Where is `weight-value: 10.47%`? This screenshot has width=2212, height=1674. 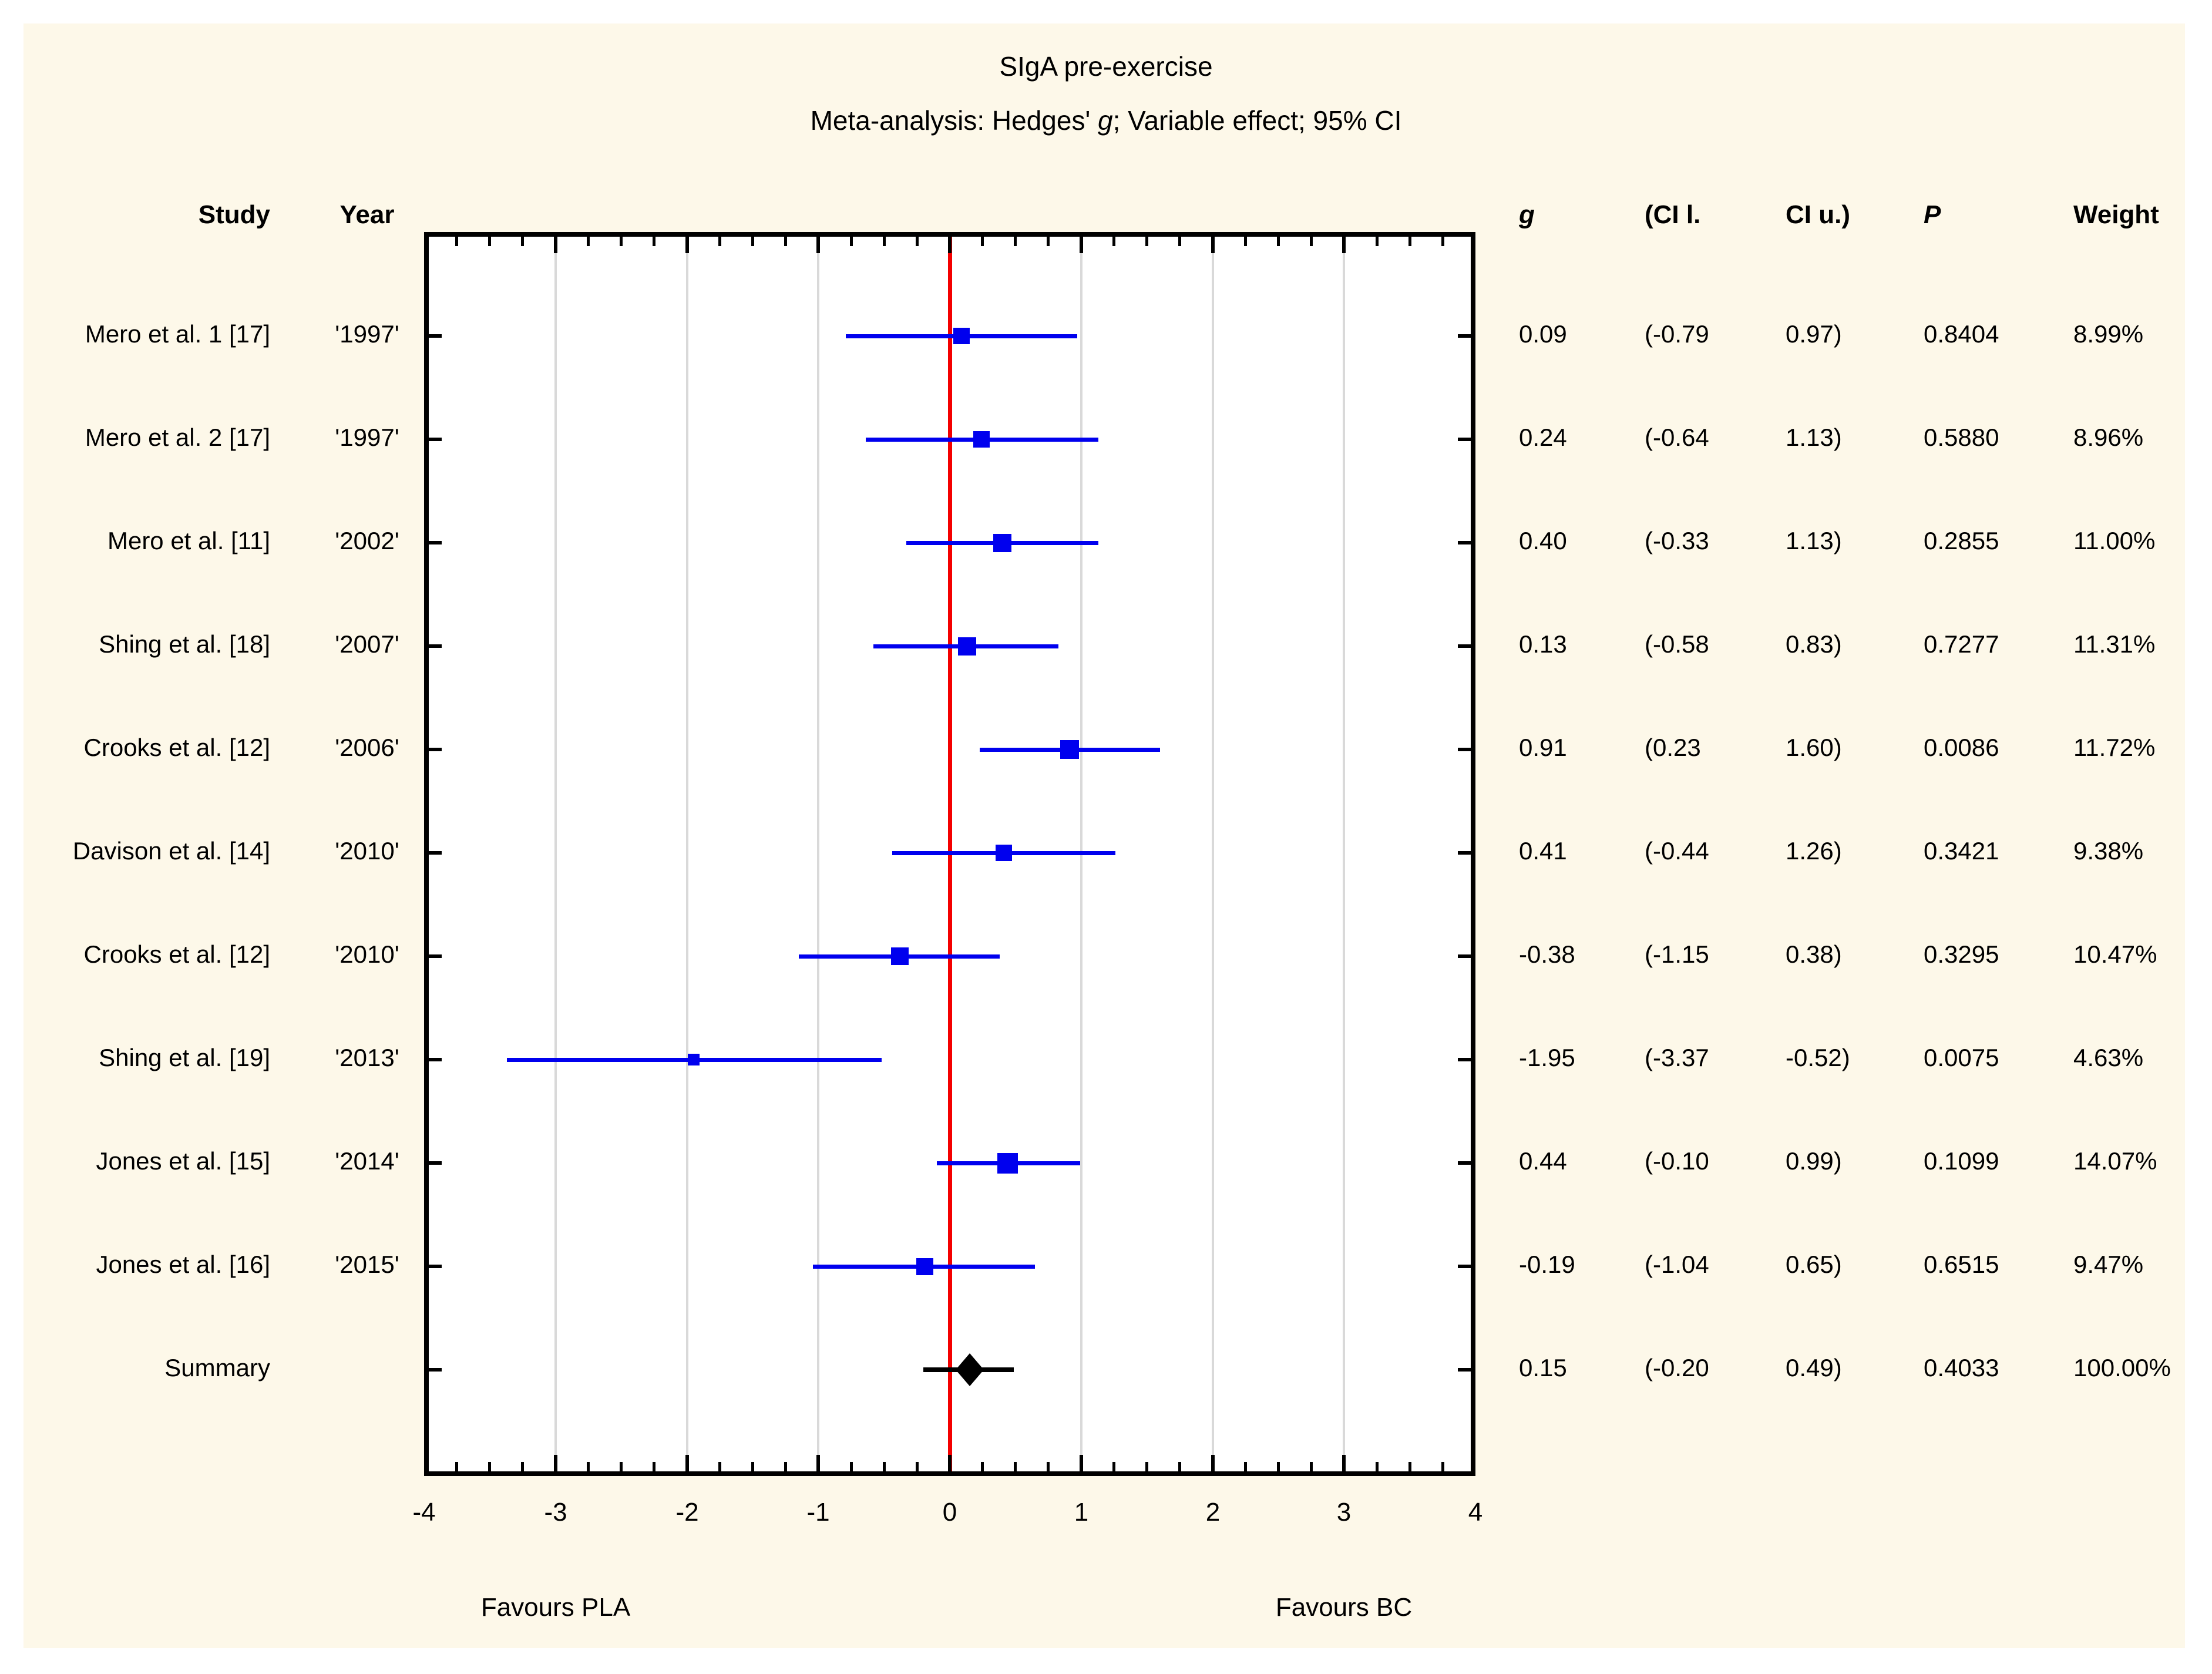 weight-value: 10.47% is located at coordinates (2115, 954).